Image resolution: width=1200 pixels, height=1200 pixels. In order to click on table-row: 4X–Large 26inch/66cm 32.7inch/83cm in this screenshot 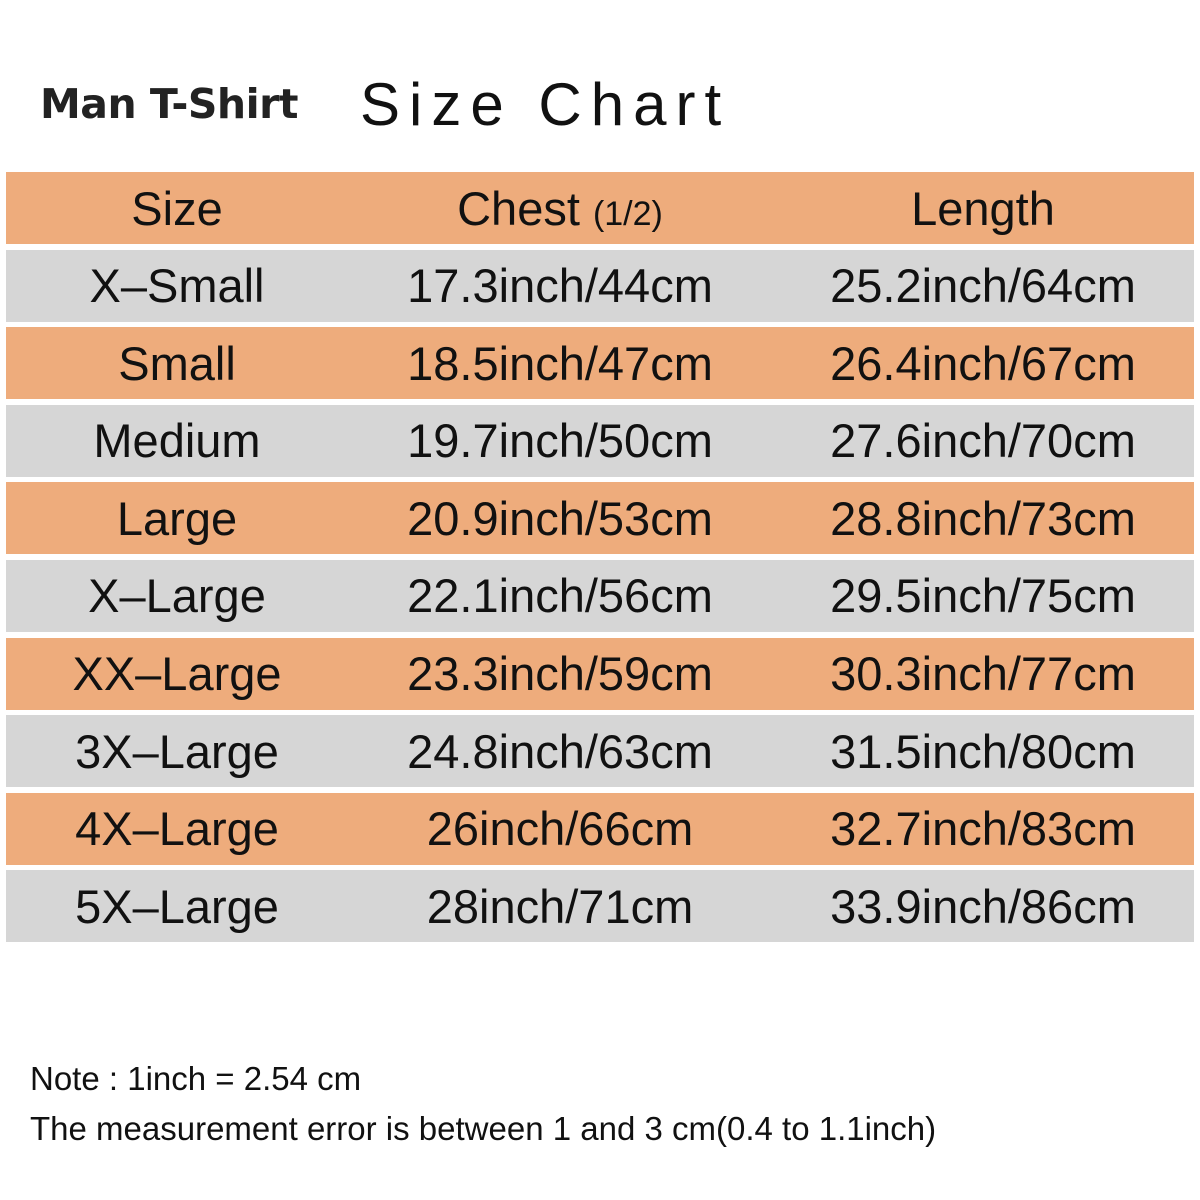, I will do `click(600, 828)`.